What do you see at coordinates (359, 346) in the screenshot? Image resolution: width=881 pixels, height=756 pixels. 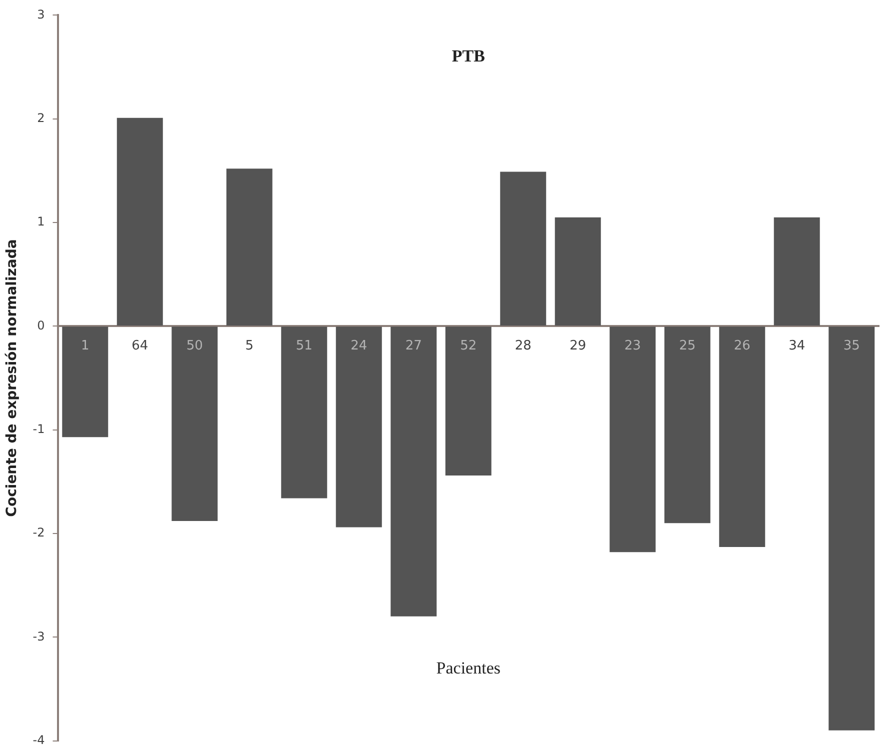 I see `x-tick-label: 24` at bounding box center [359, 346].